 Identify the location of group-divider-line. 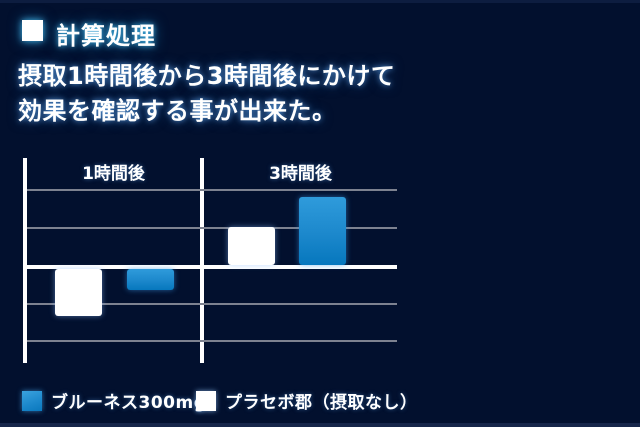
(202, 260).